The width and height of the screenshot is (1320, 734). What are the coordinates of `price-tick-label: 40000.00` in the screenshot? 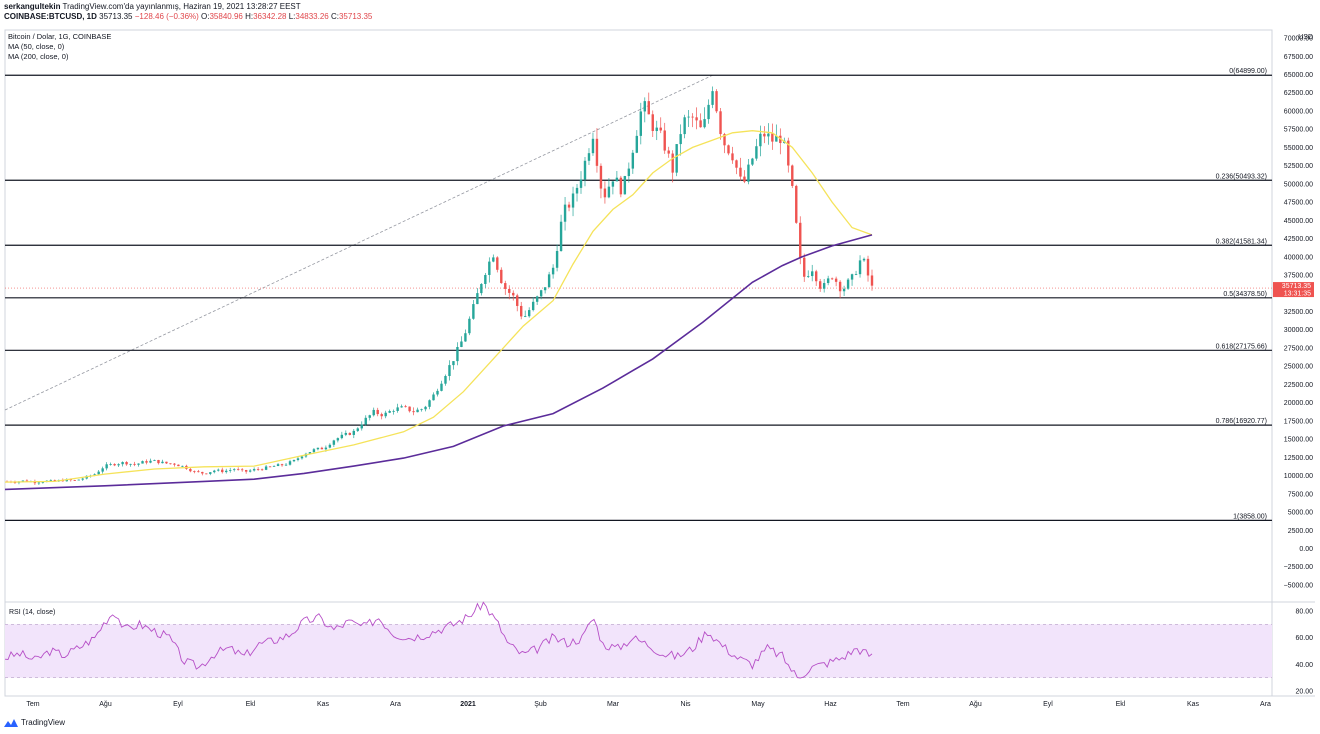 It's located at (1298, 257).